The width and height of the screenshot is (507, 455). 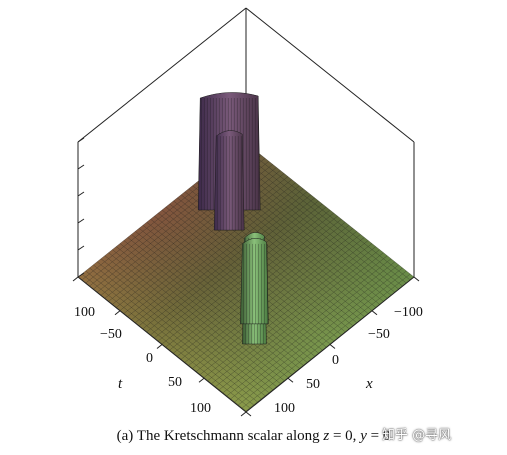 I want to click on caption-var1: z, so click(x=326, y=436).